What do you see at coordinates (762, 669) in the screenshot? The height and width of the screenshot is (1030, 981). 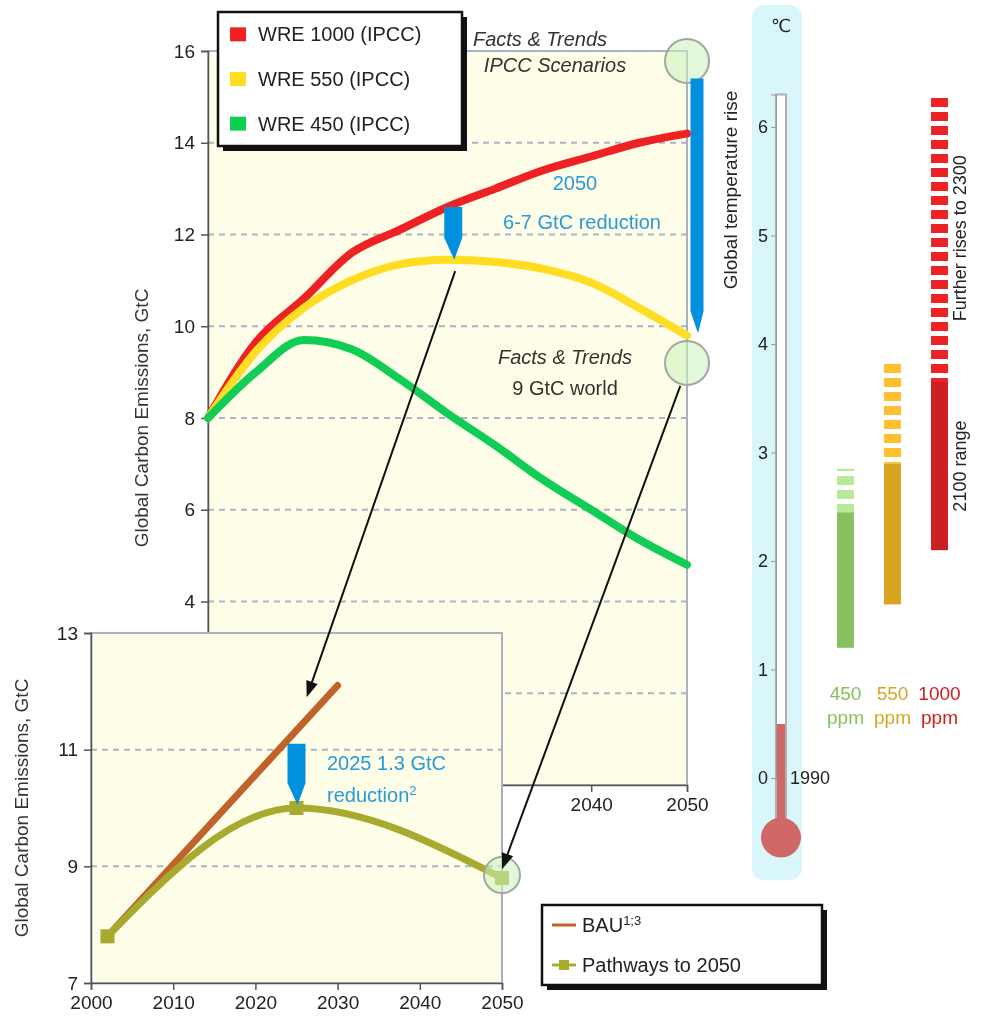 I see `y-tick-label: 1` at bounding box center [762, 669].